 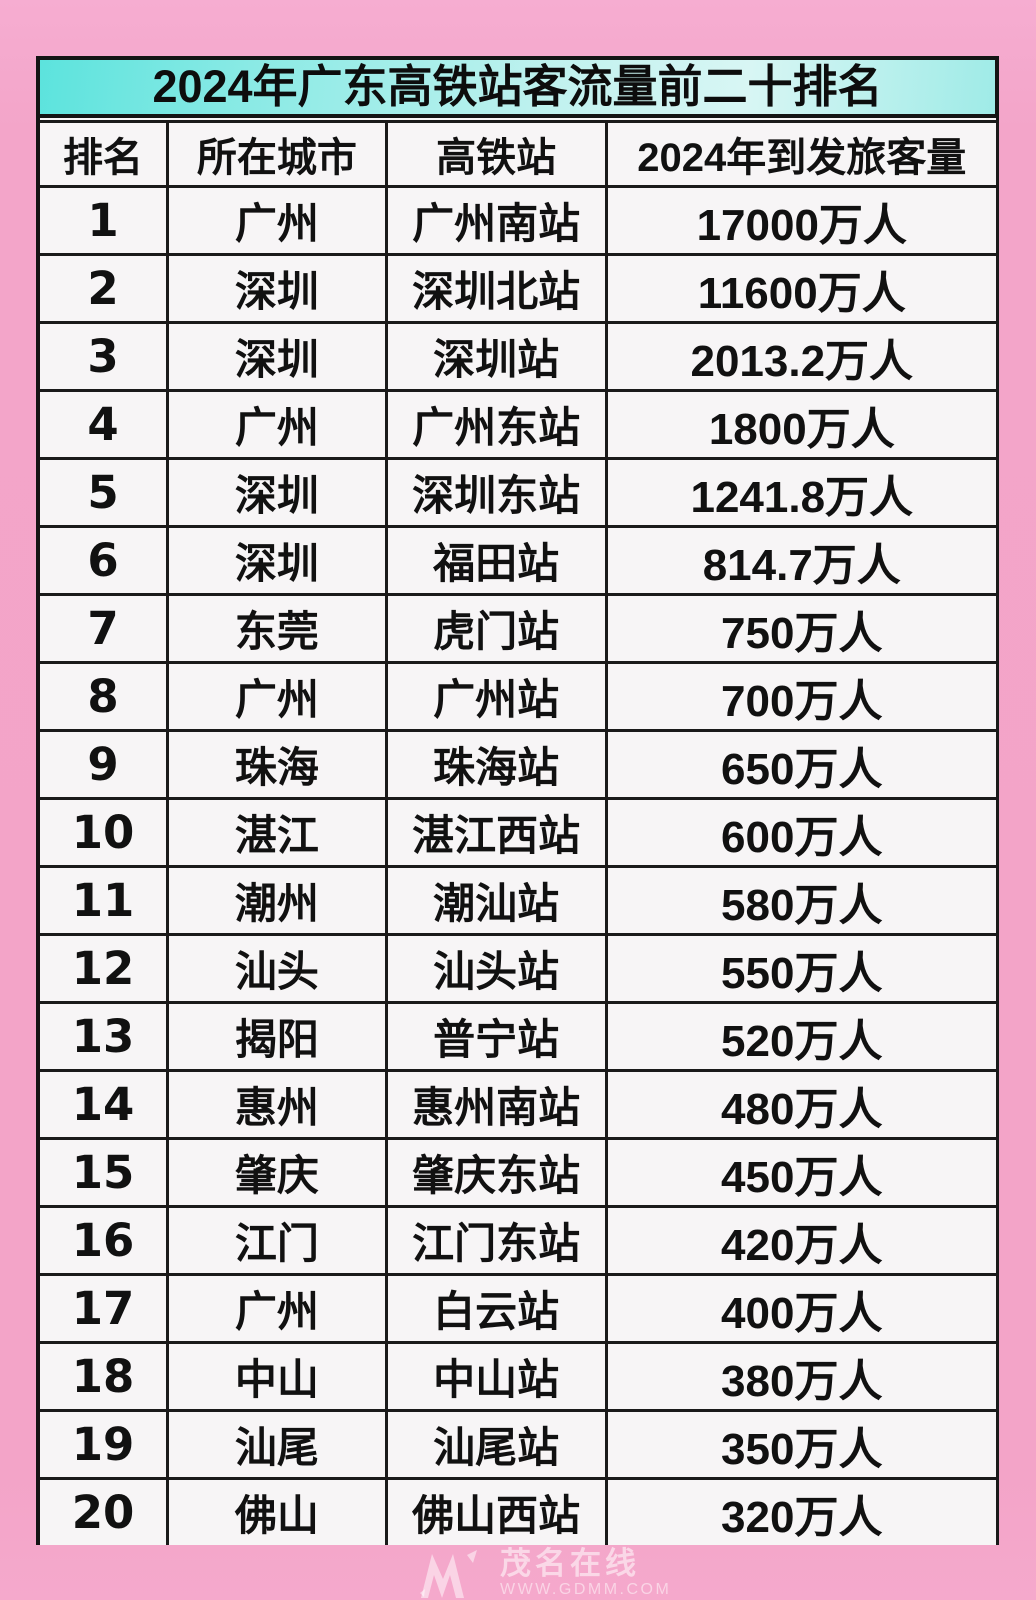 I want to click on passengers-cell: 420万人, so click(x=802, y=1240).